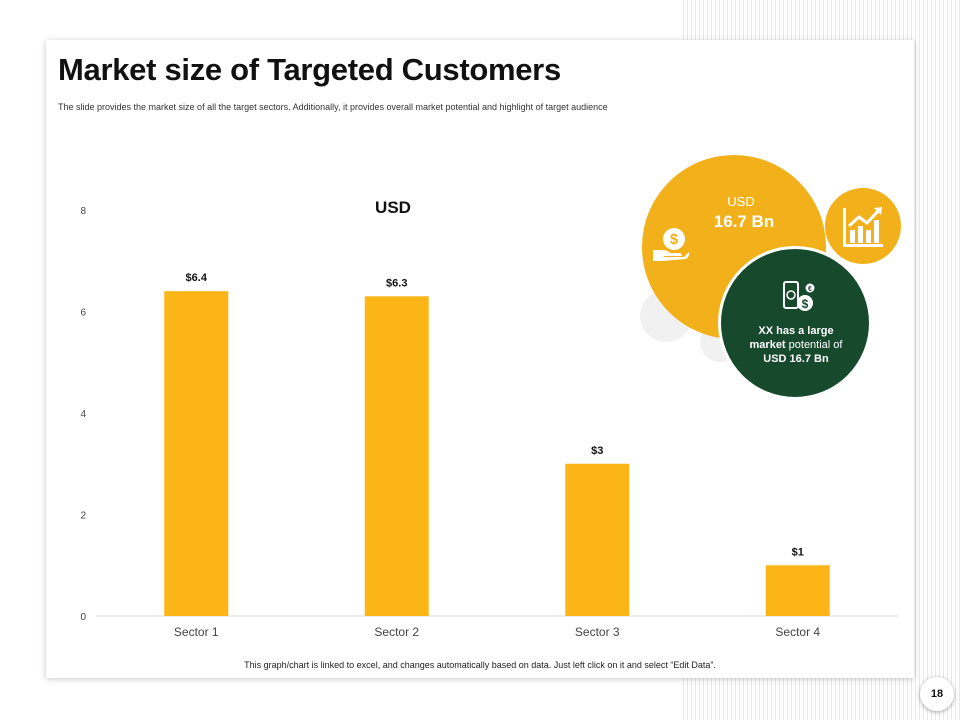  I want to click on growth-chart-icon, so click(863, 227).